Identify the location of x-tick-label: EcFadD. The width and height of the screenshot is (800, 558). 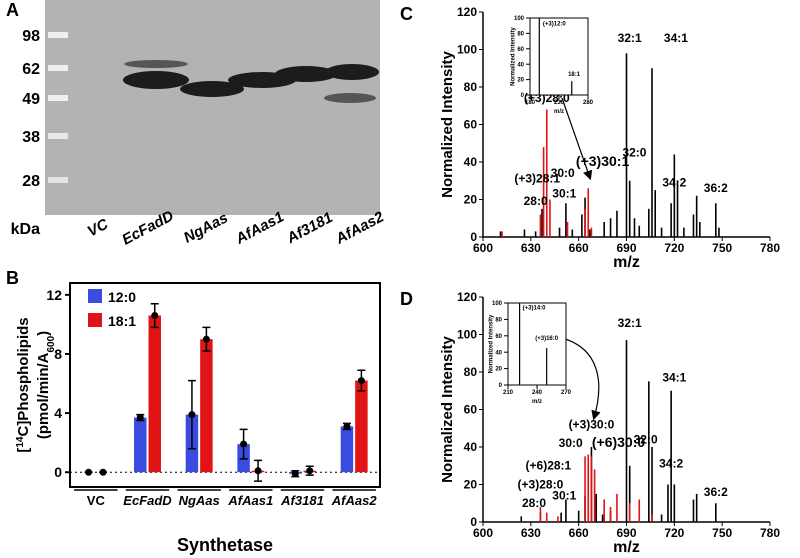
(147, 500).